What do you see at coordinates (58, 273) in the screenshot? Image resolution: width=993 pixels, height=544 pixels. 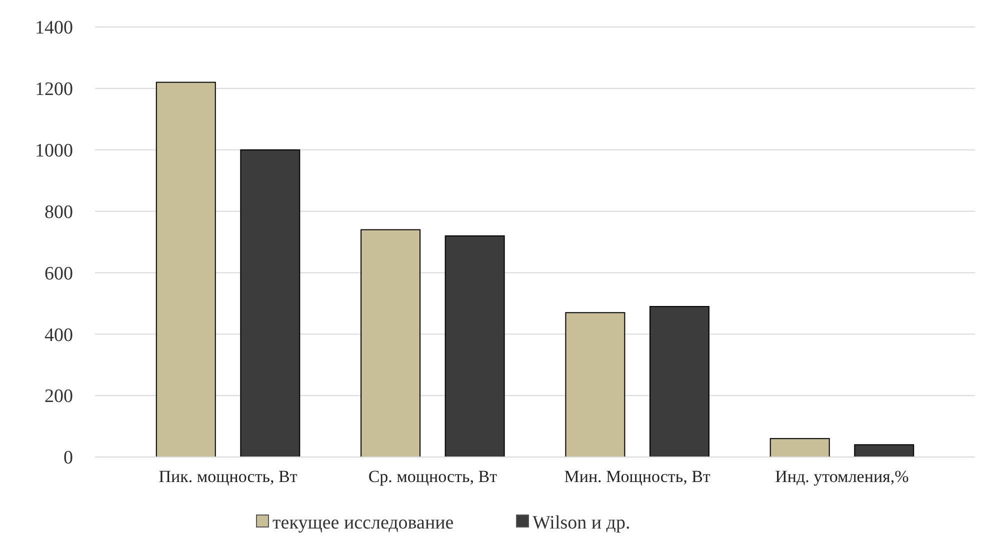 I see `y-tick-label: 600` at bounding box center [58, 273].